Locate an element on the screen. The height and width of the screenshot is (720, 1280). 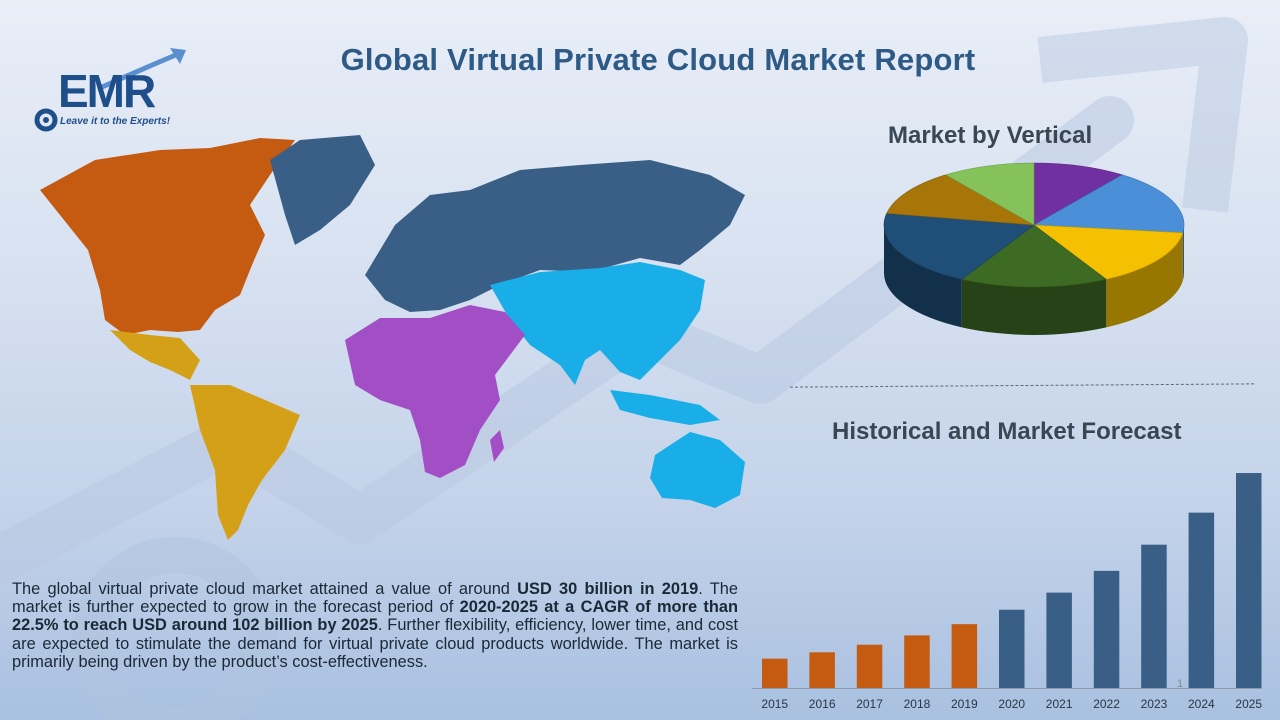
map-region-africa-middle-east is located at coordinates (435, 391).